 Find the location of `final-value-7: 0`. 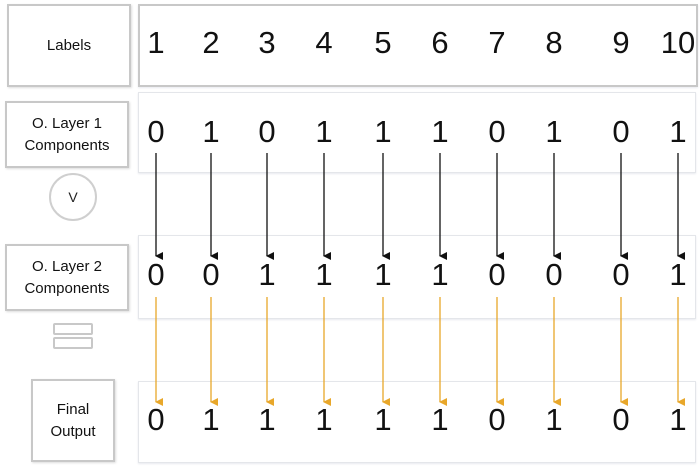

final-value-7: 0 is located at coordinates (497, 419).